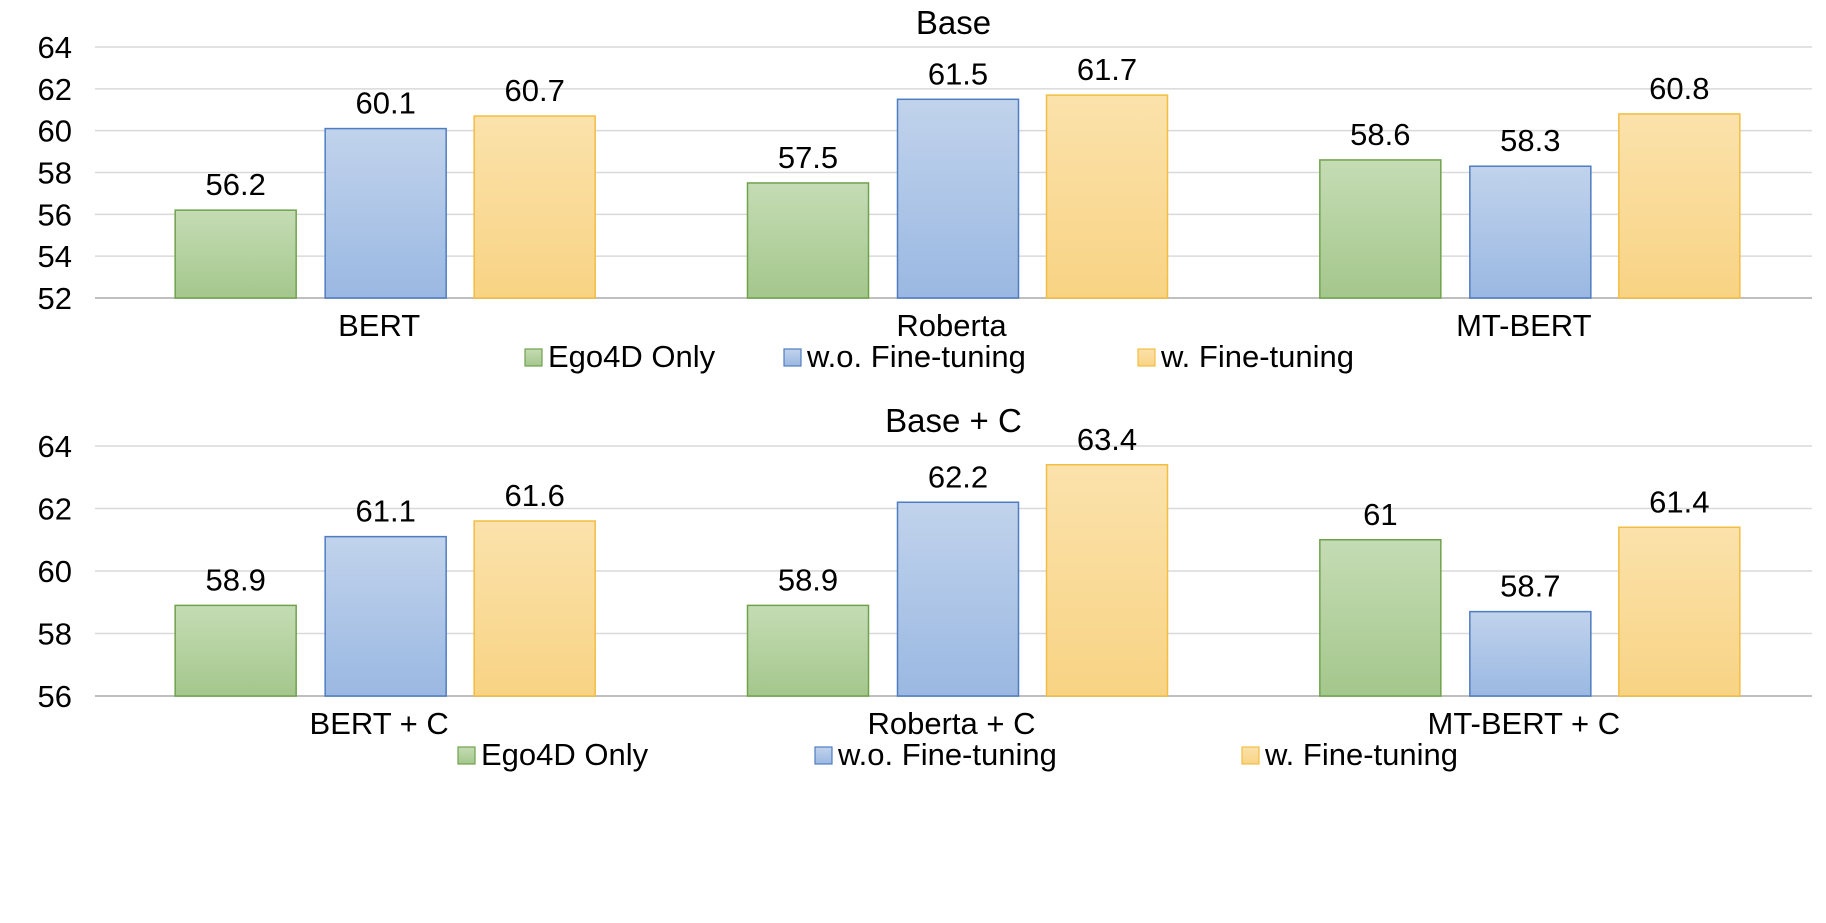 The image size is (1826, 923). Describe the element at coordinates (953, 22) in the screenshot. I see `chart-title: Base` at that location.